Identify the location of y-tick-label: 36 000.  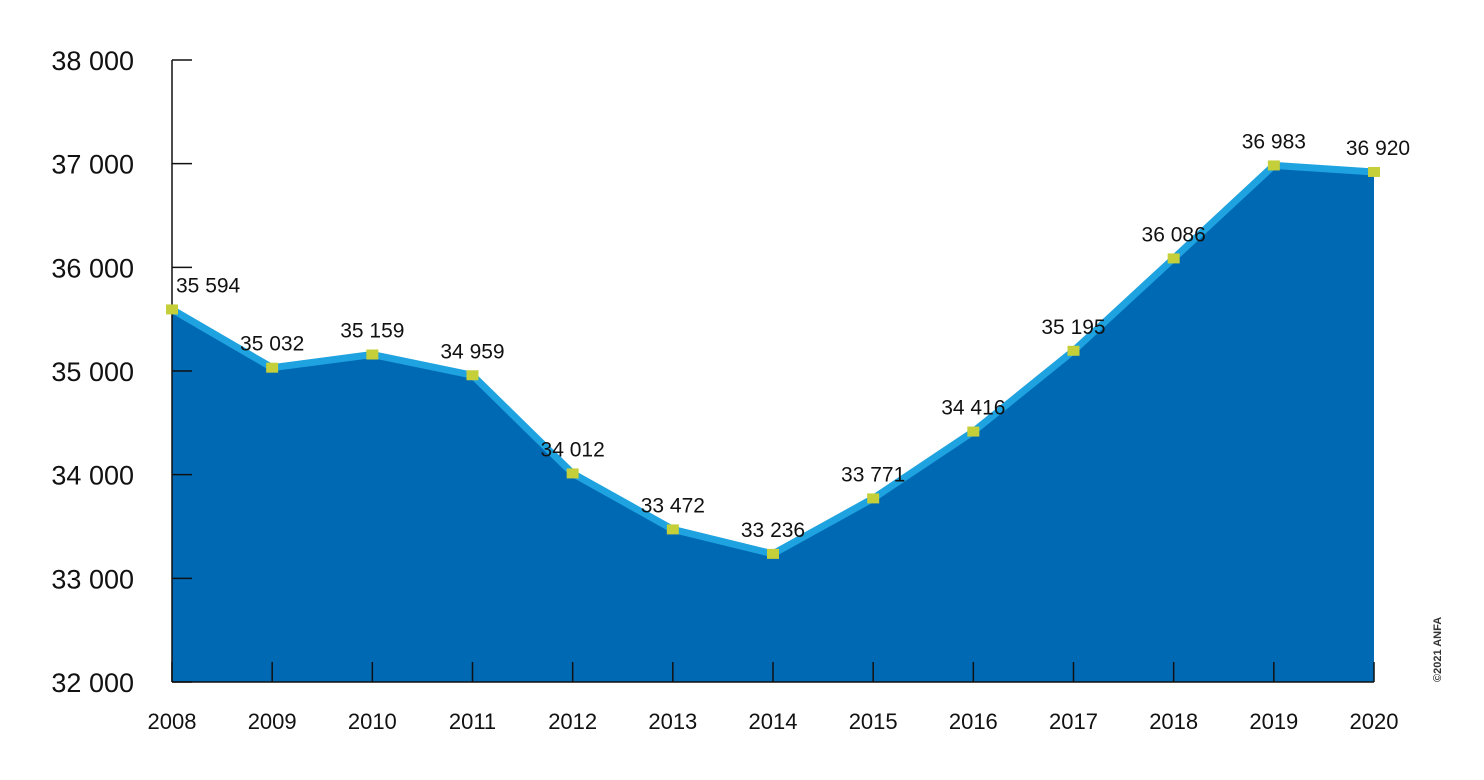
(92, 268).